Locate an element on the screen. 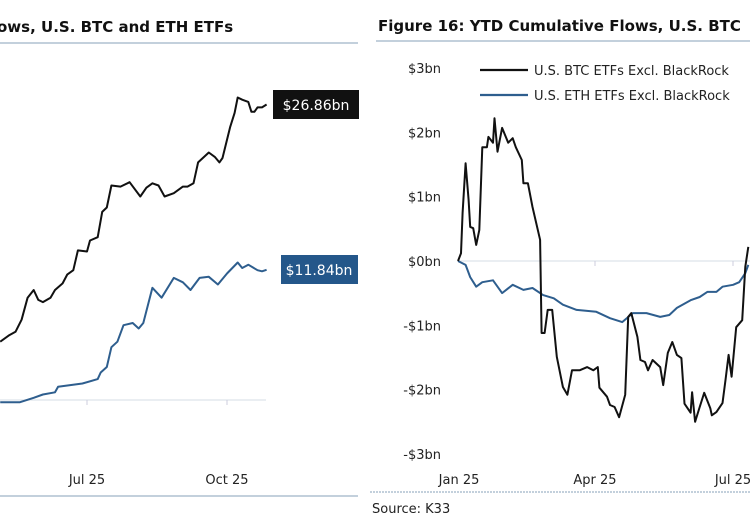 The image size is (750, 520). x-tick-label: Oct 25 is located at coordinates (226, 480).